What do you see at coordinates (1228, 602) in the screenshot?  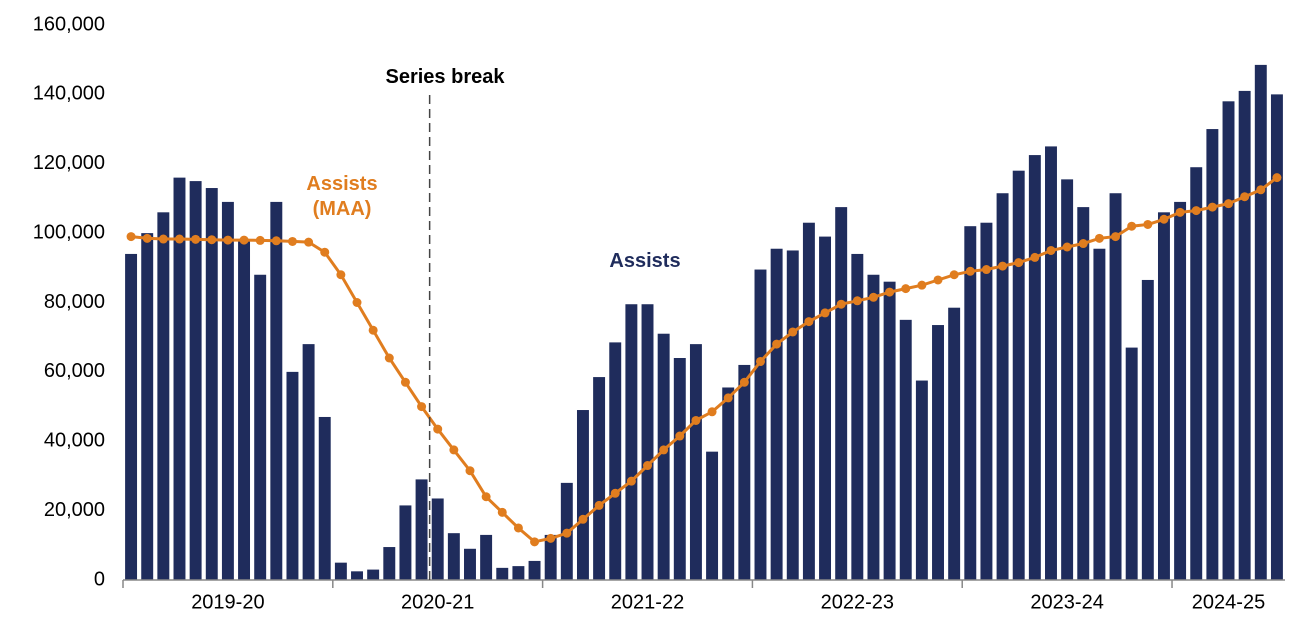 I see `x-tick-label: 2024-25` at bounding box center [1228, 602].